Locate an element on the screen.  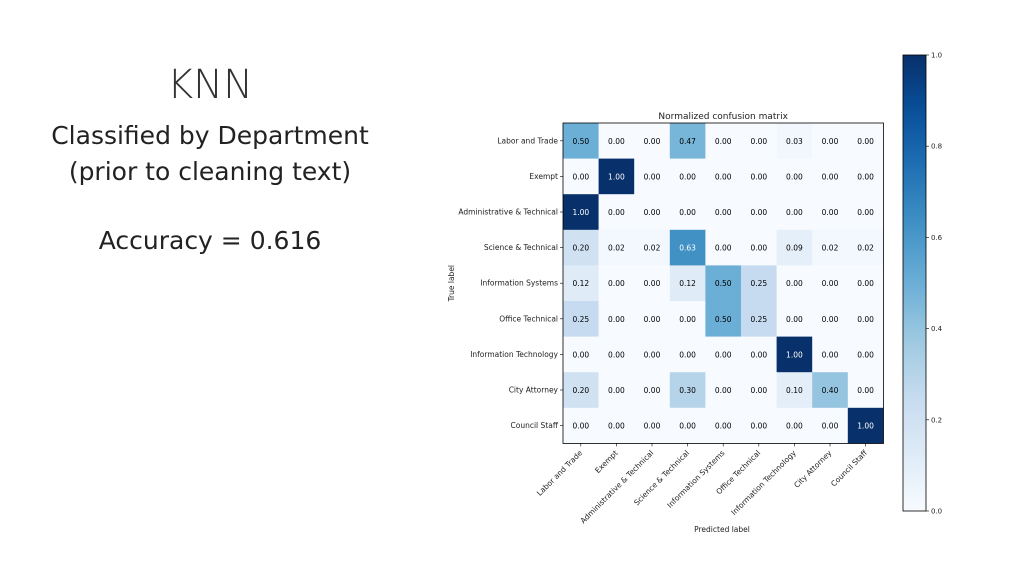
y-tick-label: Information Technology is located at coordinates (514, 354).